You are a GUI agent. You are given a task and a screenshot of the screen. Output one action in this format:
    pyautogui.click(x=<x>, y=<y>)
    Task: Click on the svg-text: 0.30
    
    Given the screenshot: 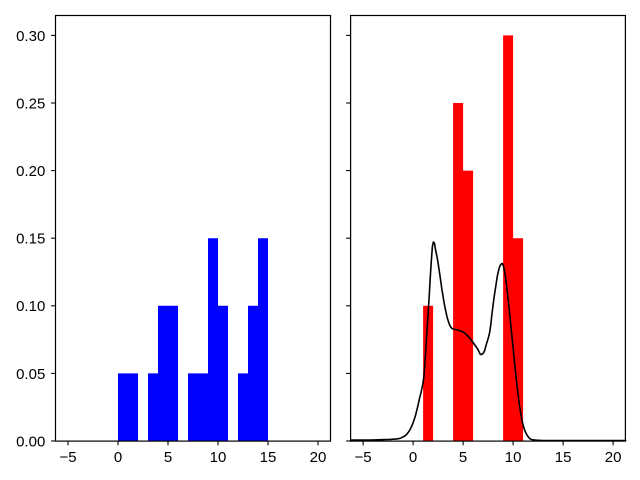 What is the action you would take?
    pyautogui.click(x=30, y=36)
    